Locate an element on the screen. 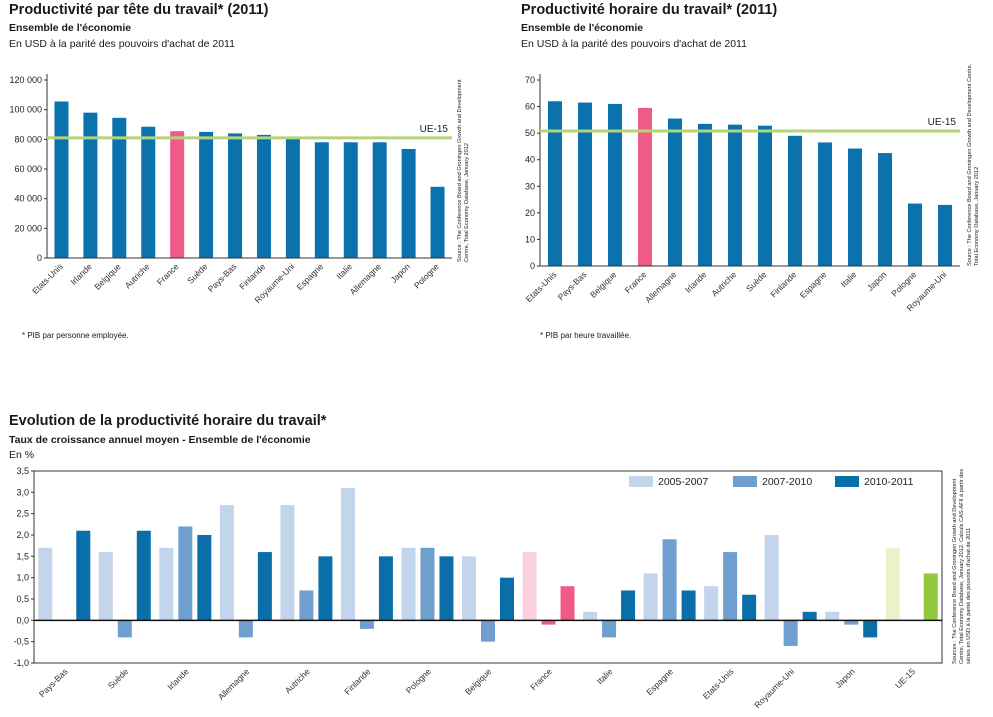  bar-belgique-2005-2007 is located at coordinates (469, 588).